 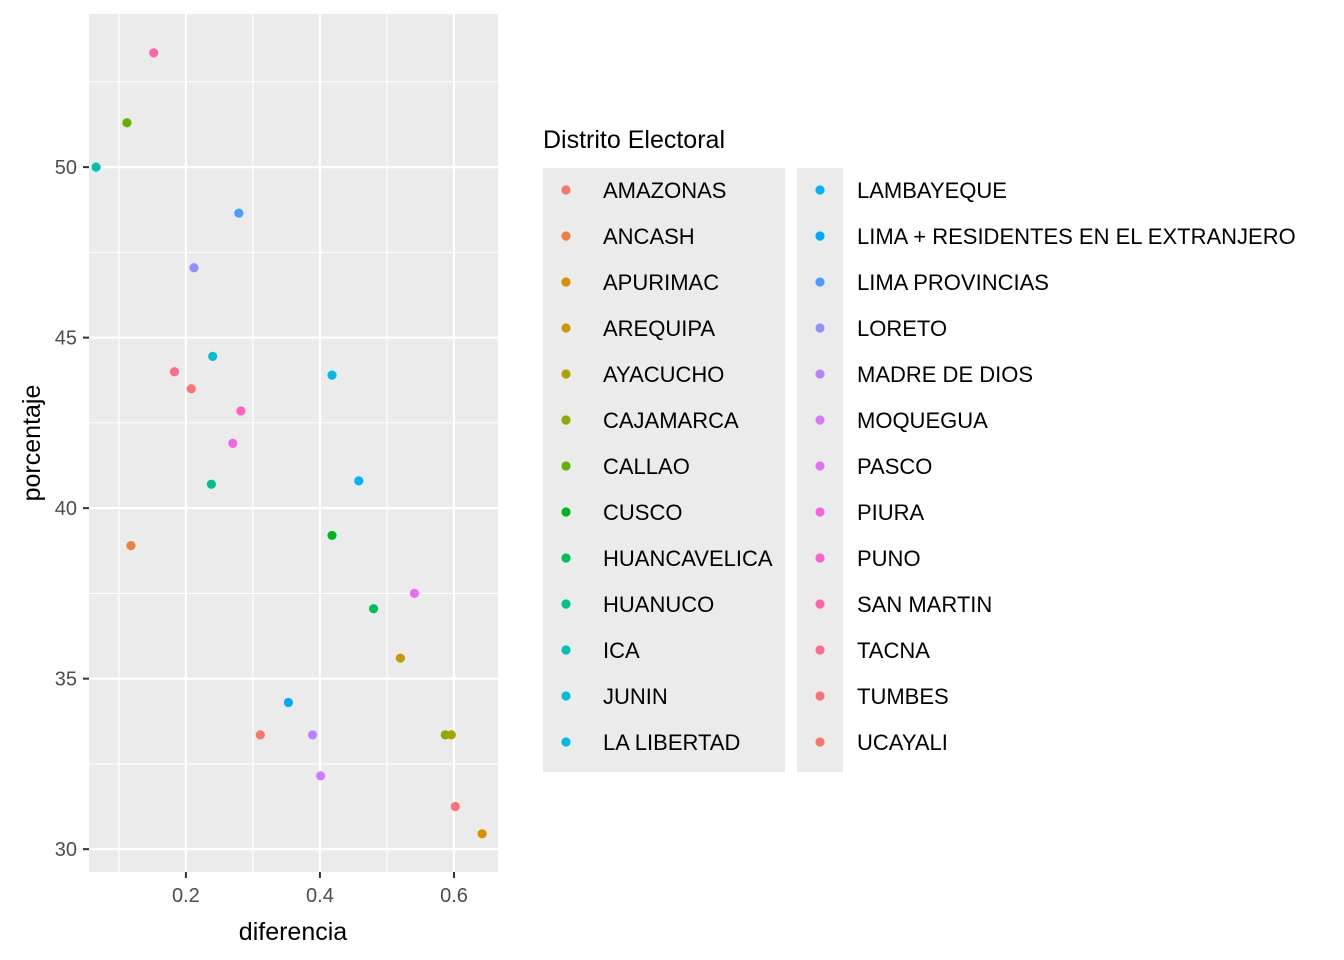 What do you see at coordinates (634, 140) in the screenshot?
I see `legend-title: Distrito Electoral` at bounding box center [634, 140].